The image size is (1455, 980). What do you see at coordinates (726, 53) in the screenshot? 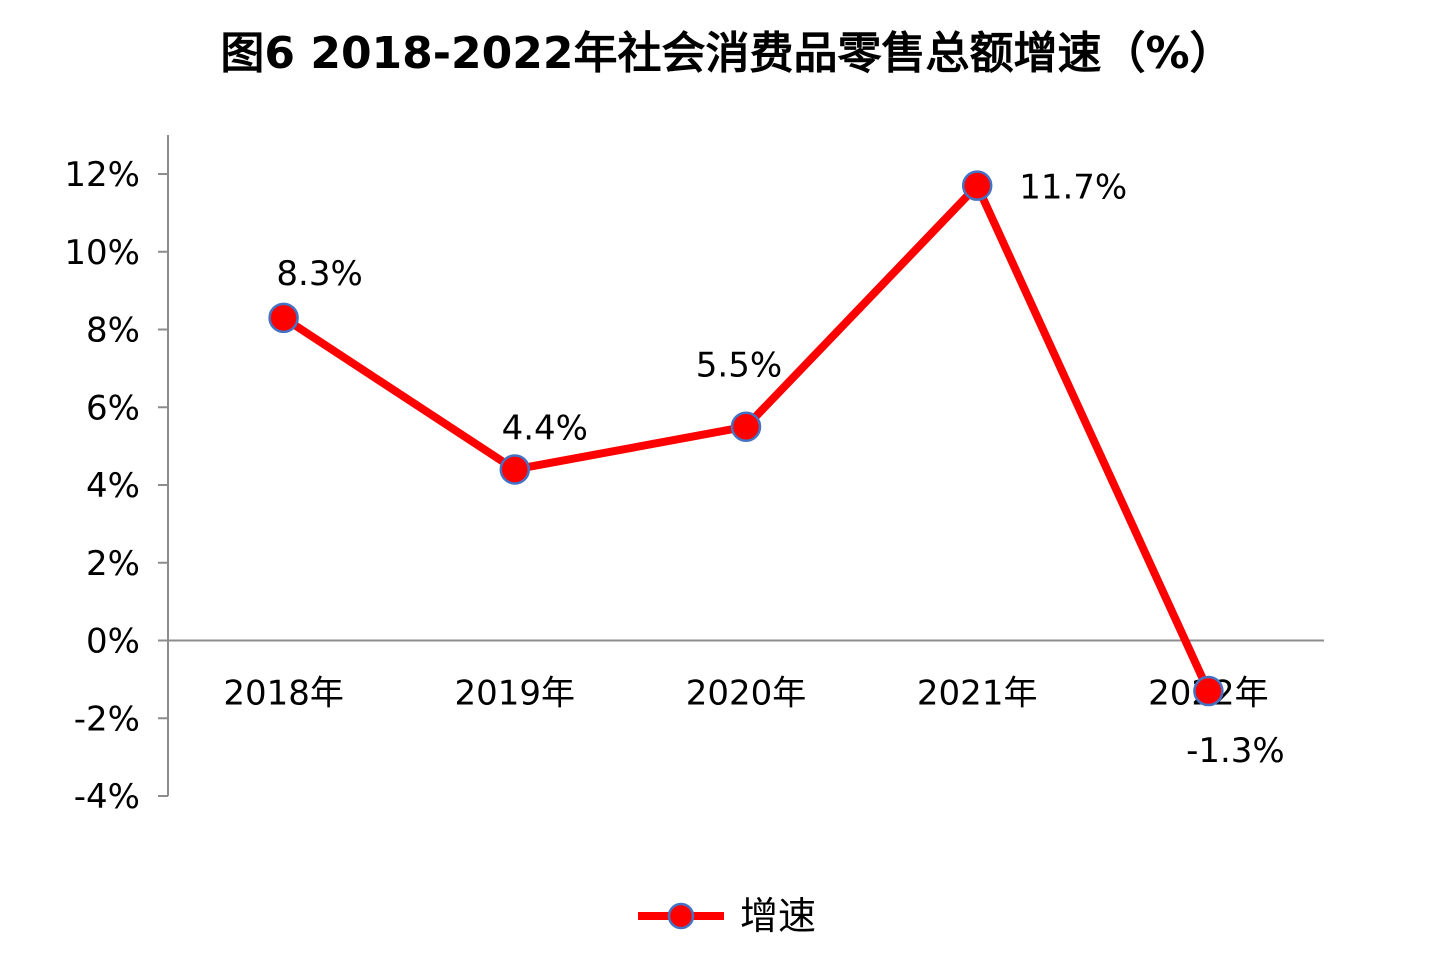
I see `chart-title: 图6 2018-2022年社会消费品零售总额增速（%）` at bounding box center [726, 53].